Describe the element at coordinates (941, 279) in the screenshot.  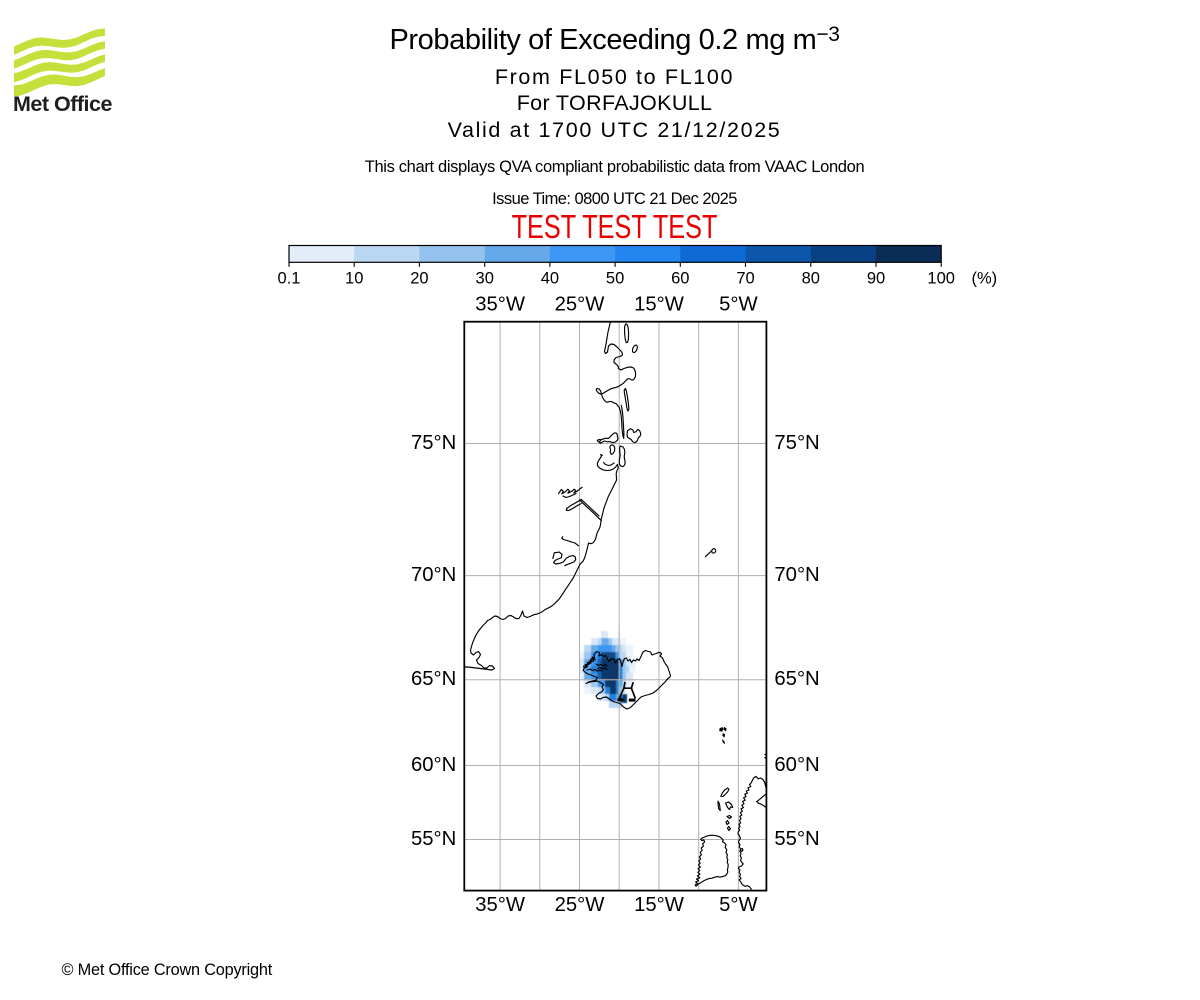
I see `svg-text: 100` at that location.